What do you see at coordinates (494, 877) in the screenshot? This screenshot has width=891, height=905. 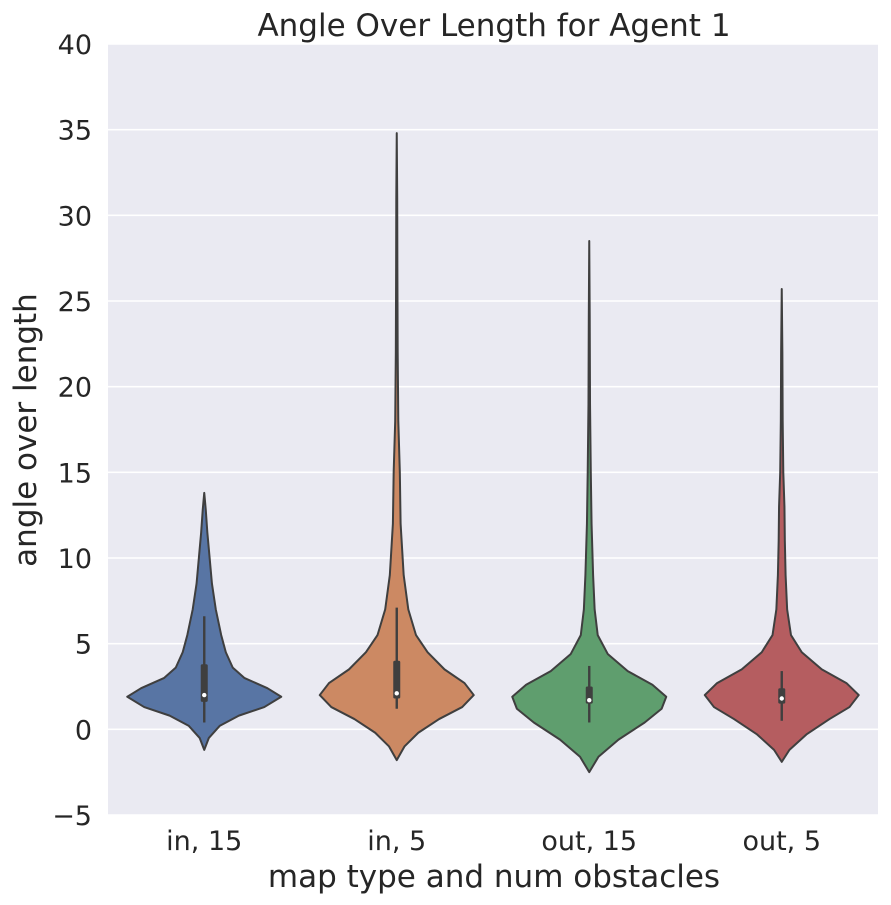 I see `x-axis-label: map type and num obstacles` at bounding box center [494, 877].